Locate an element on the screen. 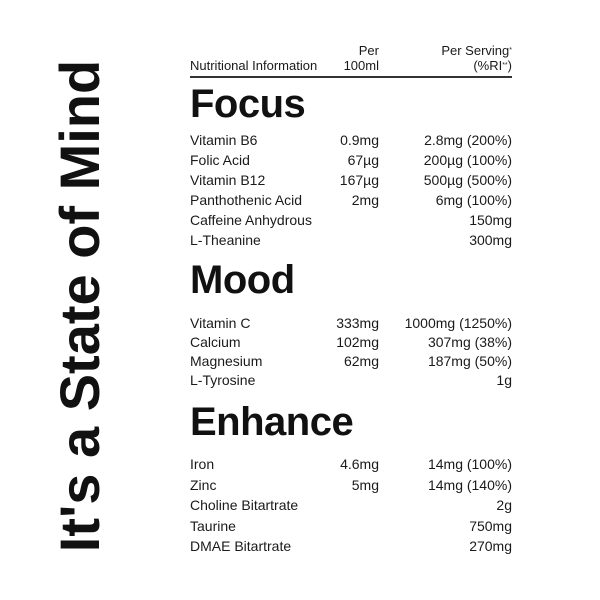 The height and width of the screenshot is (600, 600). nutrient-row: Folic Acid 67µg 200µg (100%) is located at coordinates (351, 160).